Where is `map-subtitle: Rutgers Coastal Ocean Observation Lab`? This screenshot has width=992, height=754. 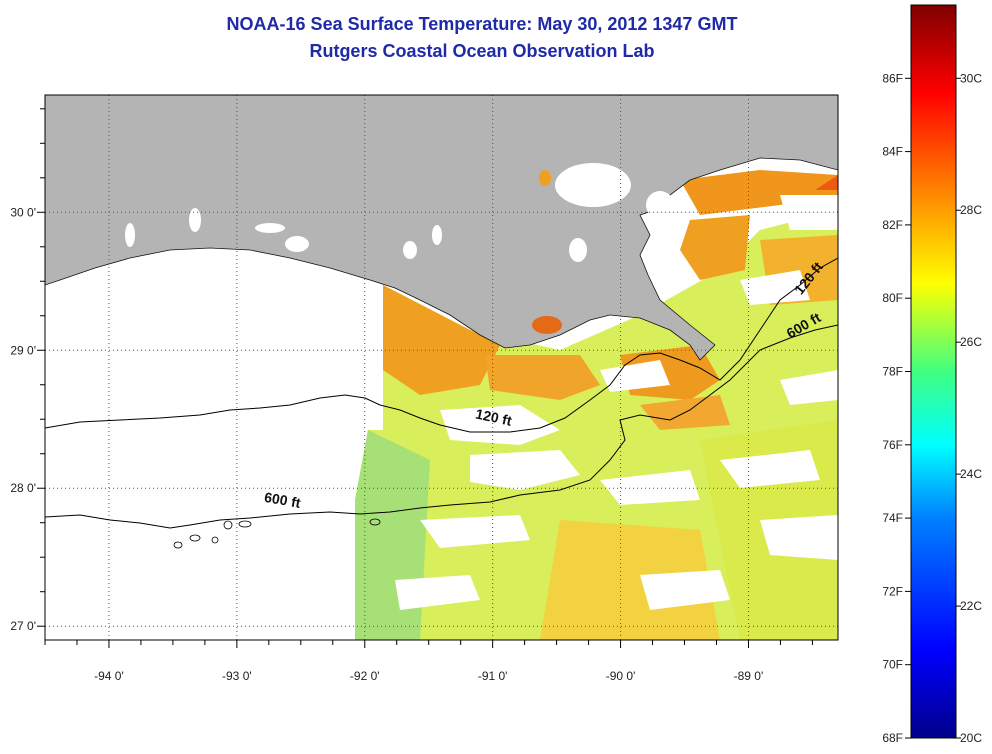 map-subtitle: Rutgers Coastal Ocean Observation Lab is located at coordinates (482, 51).